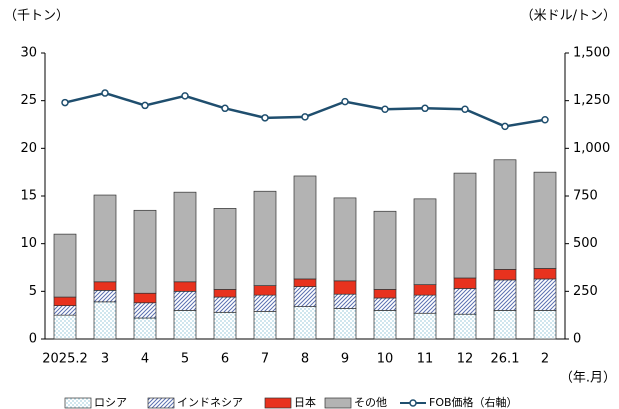 This screenshot has height=409, width=619. What do you see at coordinates (465, 359) in the screenshot?
I see `x-tick-label: 12` at bounding box center [465, 359].